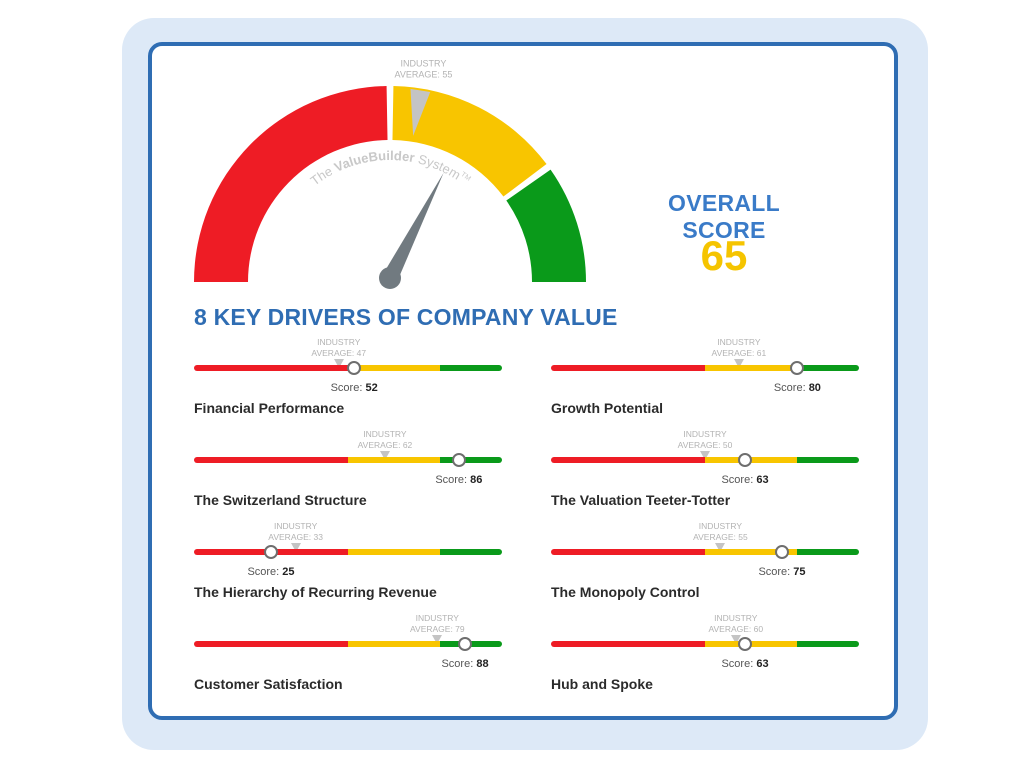  What do you see at coordinates (602, 684) in the screenshot?
I see `driver-name: Hub and Spoke` at bounding box center [602, 684].